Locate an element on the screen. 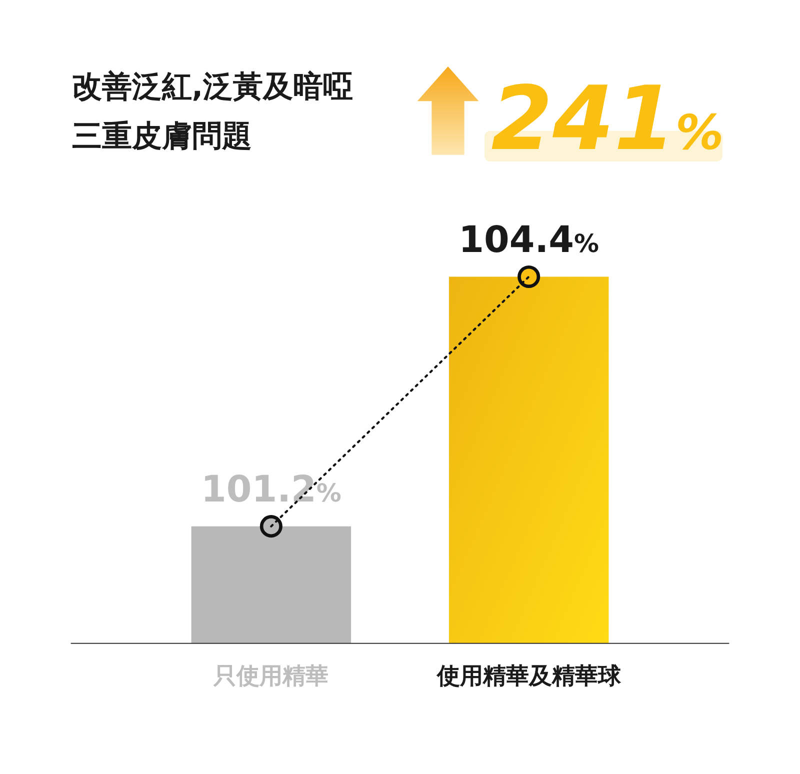 This screenshot has width=800, height=774. chart-title: 改善泛紅,泛黃及暗啞三重皮膚問題 is located at coordinates (213, 111).